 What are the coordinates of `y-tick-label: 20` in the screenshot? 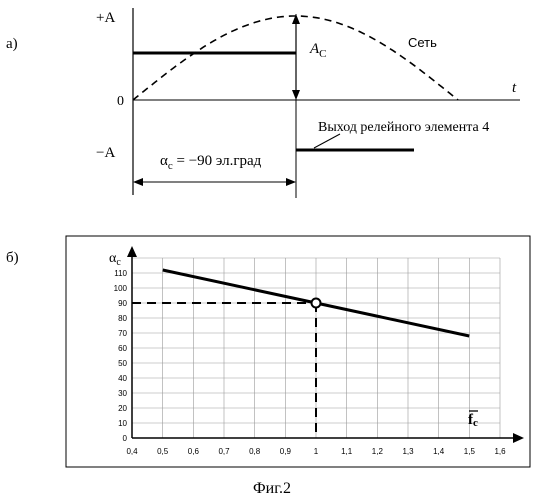 It's located at (122, 408).